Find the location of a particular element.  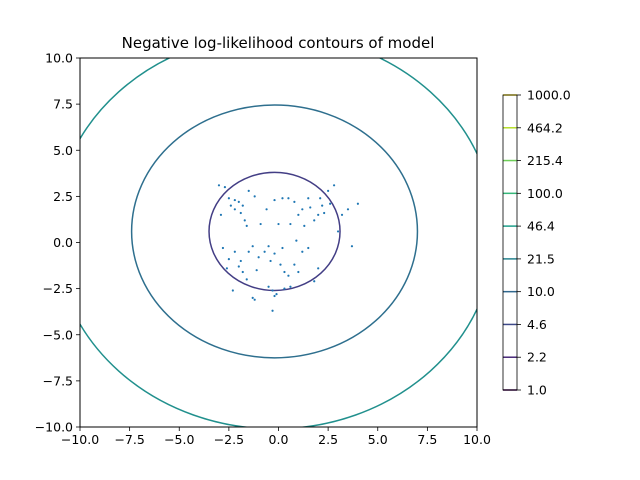

colorbar-tick-label: 1000.0 is located at coordinates (549, 95).